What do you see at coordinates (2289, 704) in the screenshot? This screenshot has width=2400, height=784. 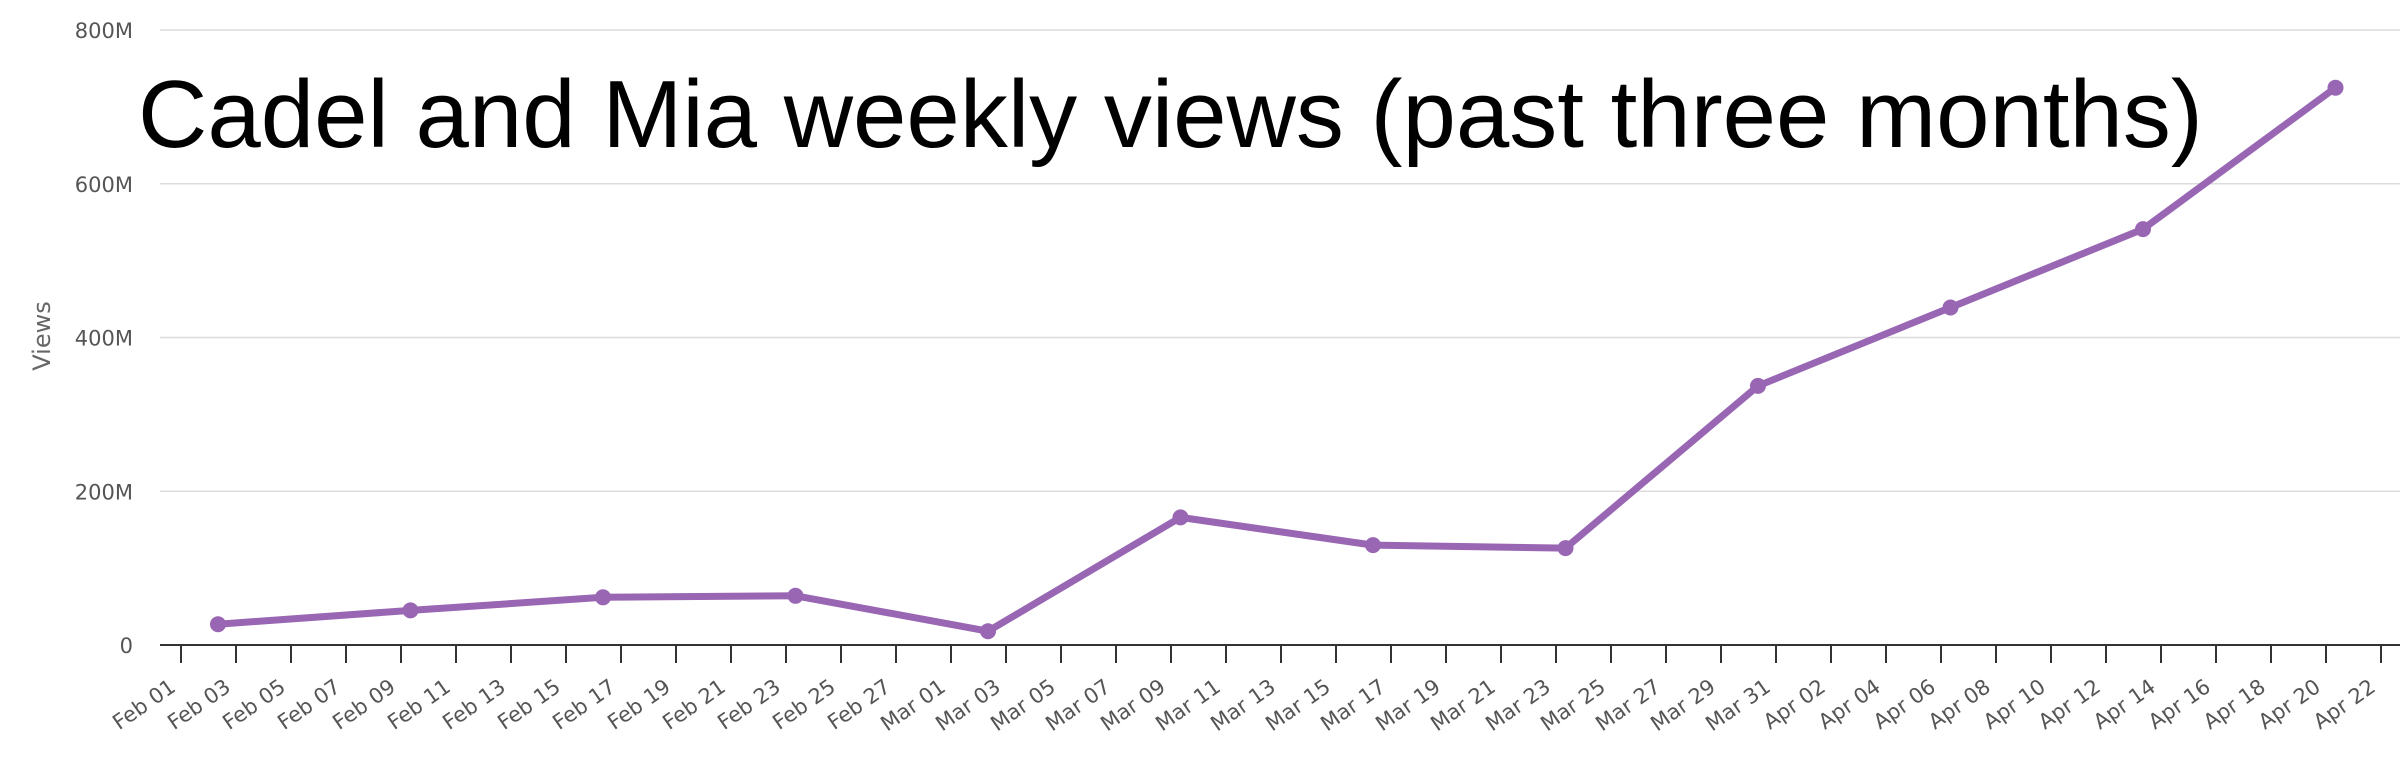 I see `x-tick-label: Apr 20` at bounding box center [2289, 704].